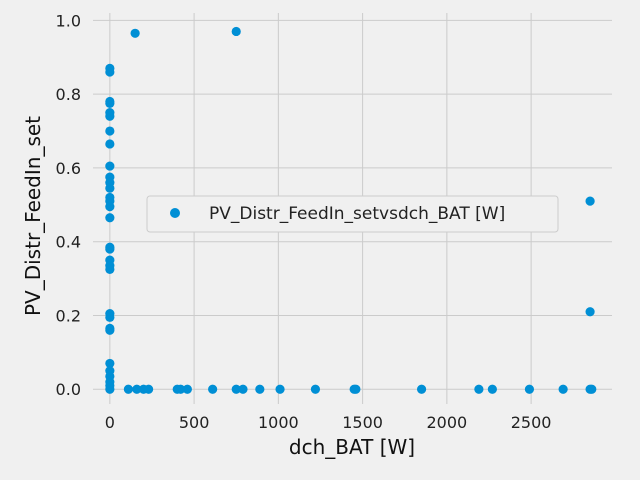  What do you see at coordinates (110, 422) in the screenshot?
I see `x-tick-label: 0` at bounding box center [110, 422].